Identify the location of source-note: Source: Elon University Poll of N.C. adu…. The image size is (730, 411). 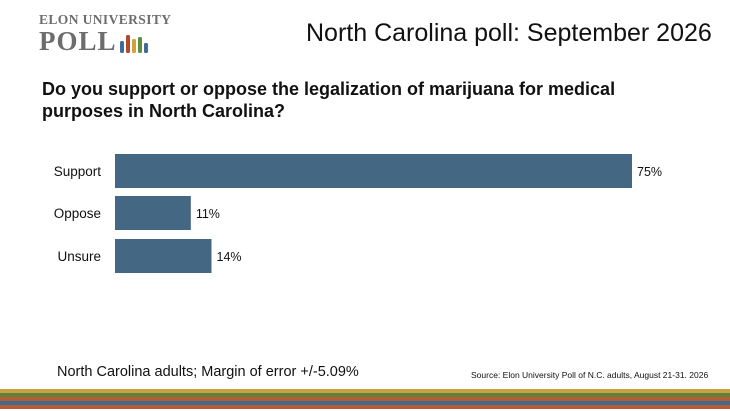
(590, 375).